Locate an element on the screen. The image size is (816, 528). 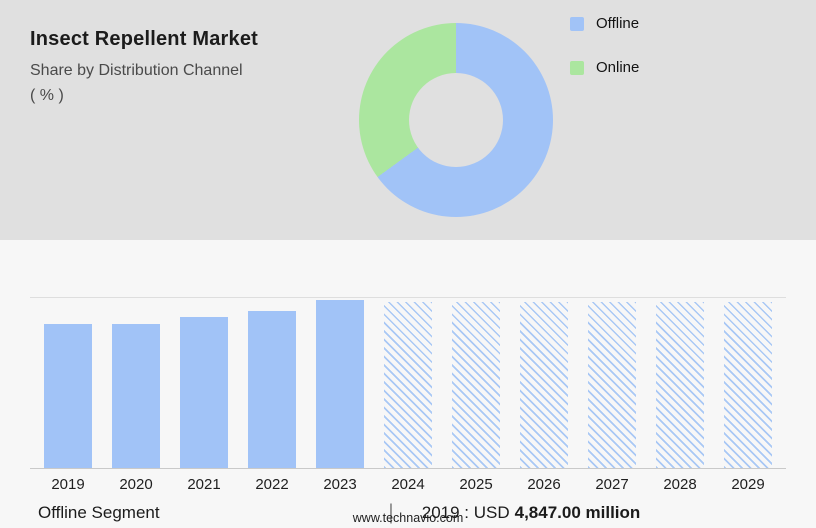
bar-2019 is located at coordinates (68, 395).